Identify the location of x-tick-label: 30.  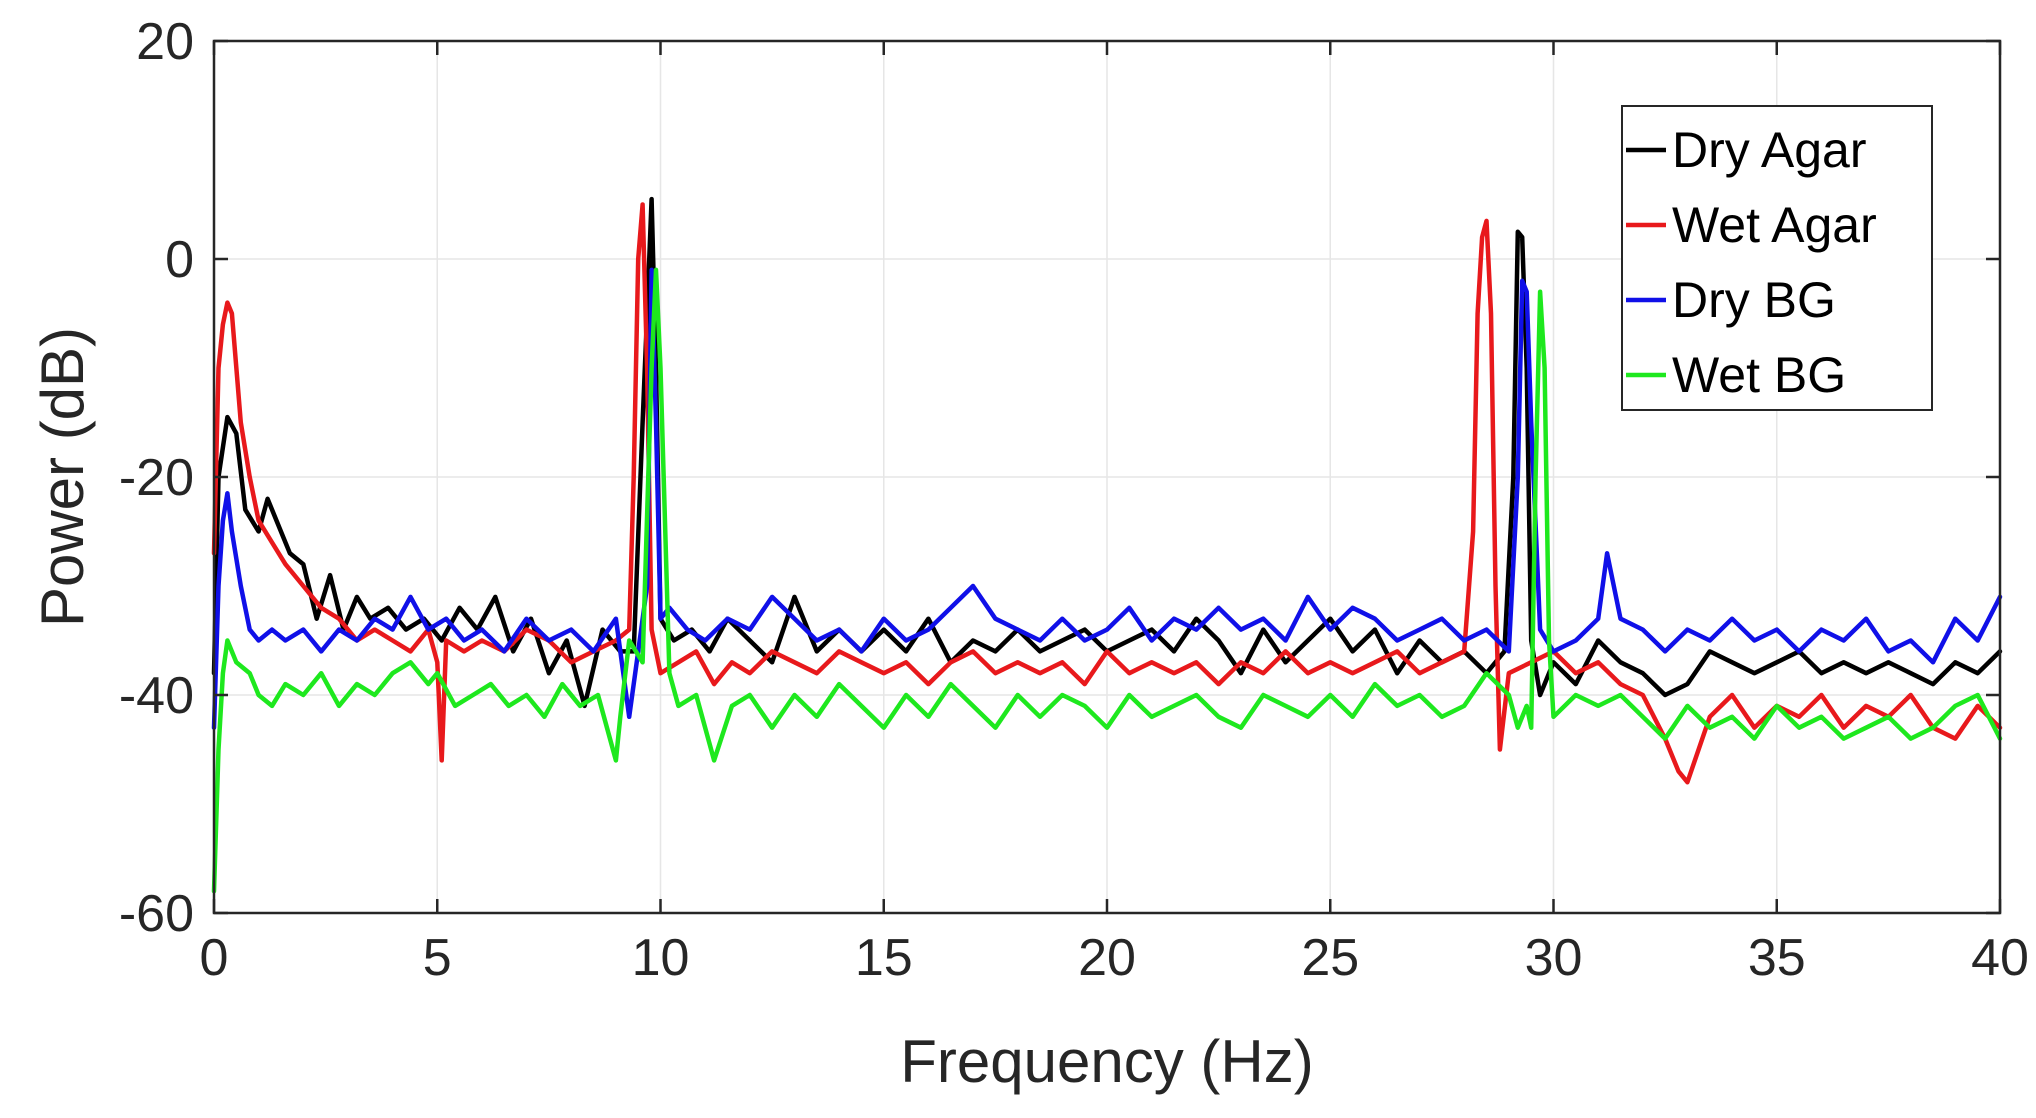
(1554, 958).